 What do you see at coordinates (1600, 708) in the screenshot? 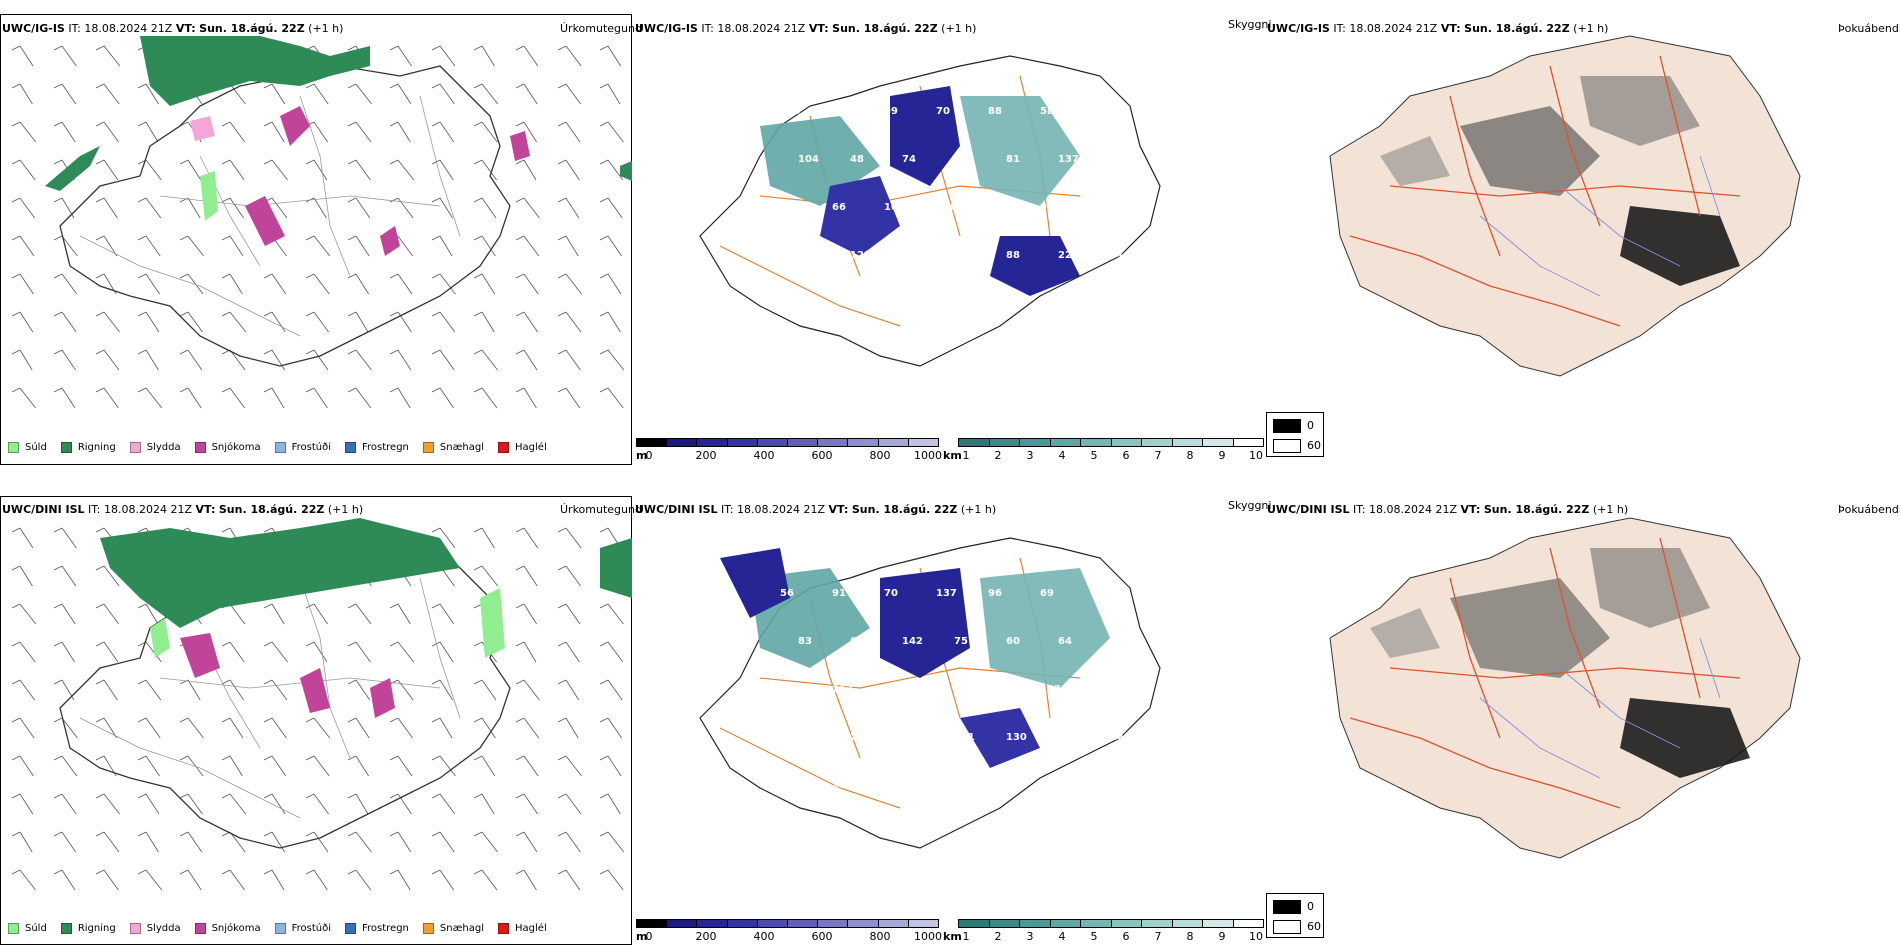
I see `rivers` at bounding box center [1600, 708].